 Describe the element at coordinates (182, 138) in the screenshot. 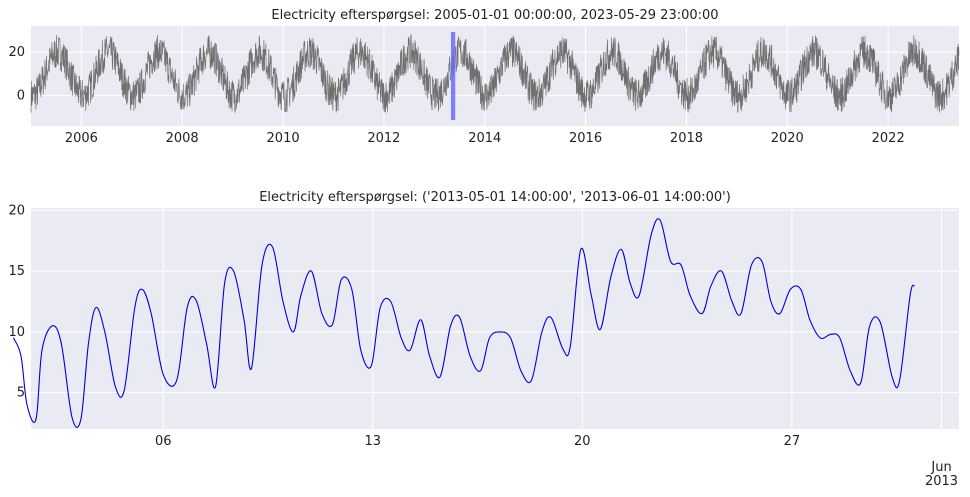

I see `x-tick-label: 2008` at that location.